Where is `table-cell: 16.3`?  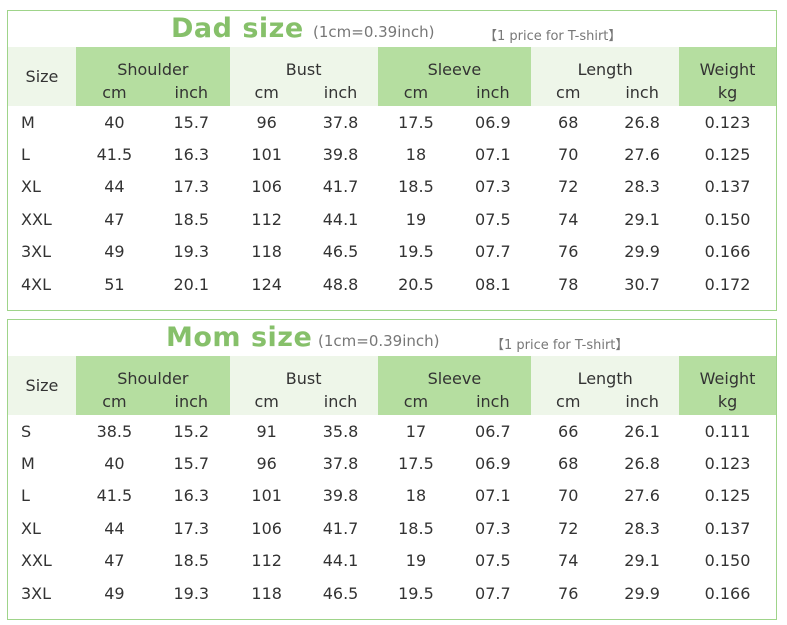 table-cell: 16.3 is located at coordinates (191, 155).